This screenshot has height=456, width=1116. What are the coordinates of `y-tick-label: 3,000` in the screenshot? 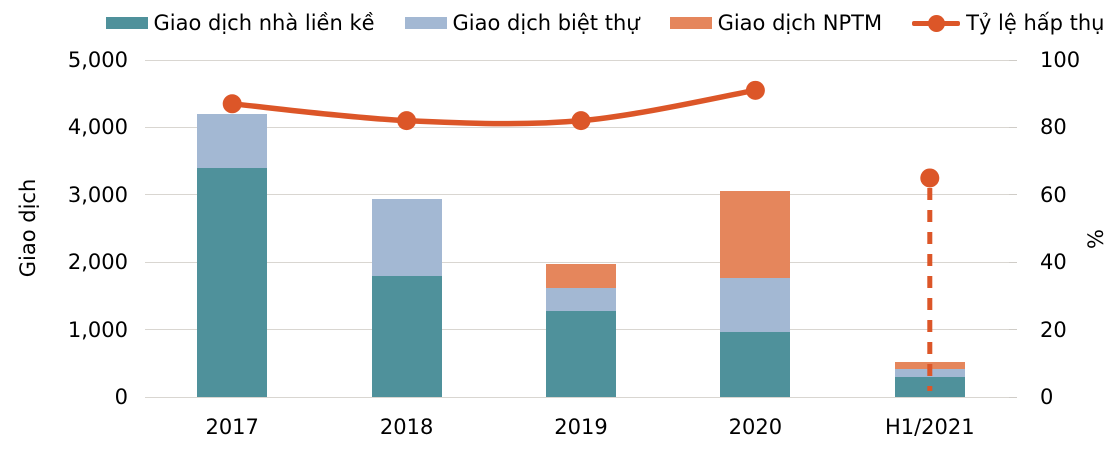 It's located at (97, 194).